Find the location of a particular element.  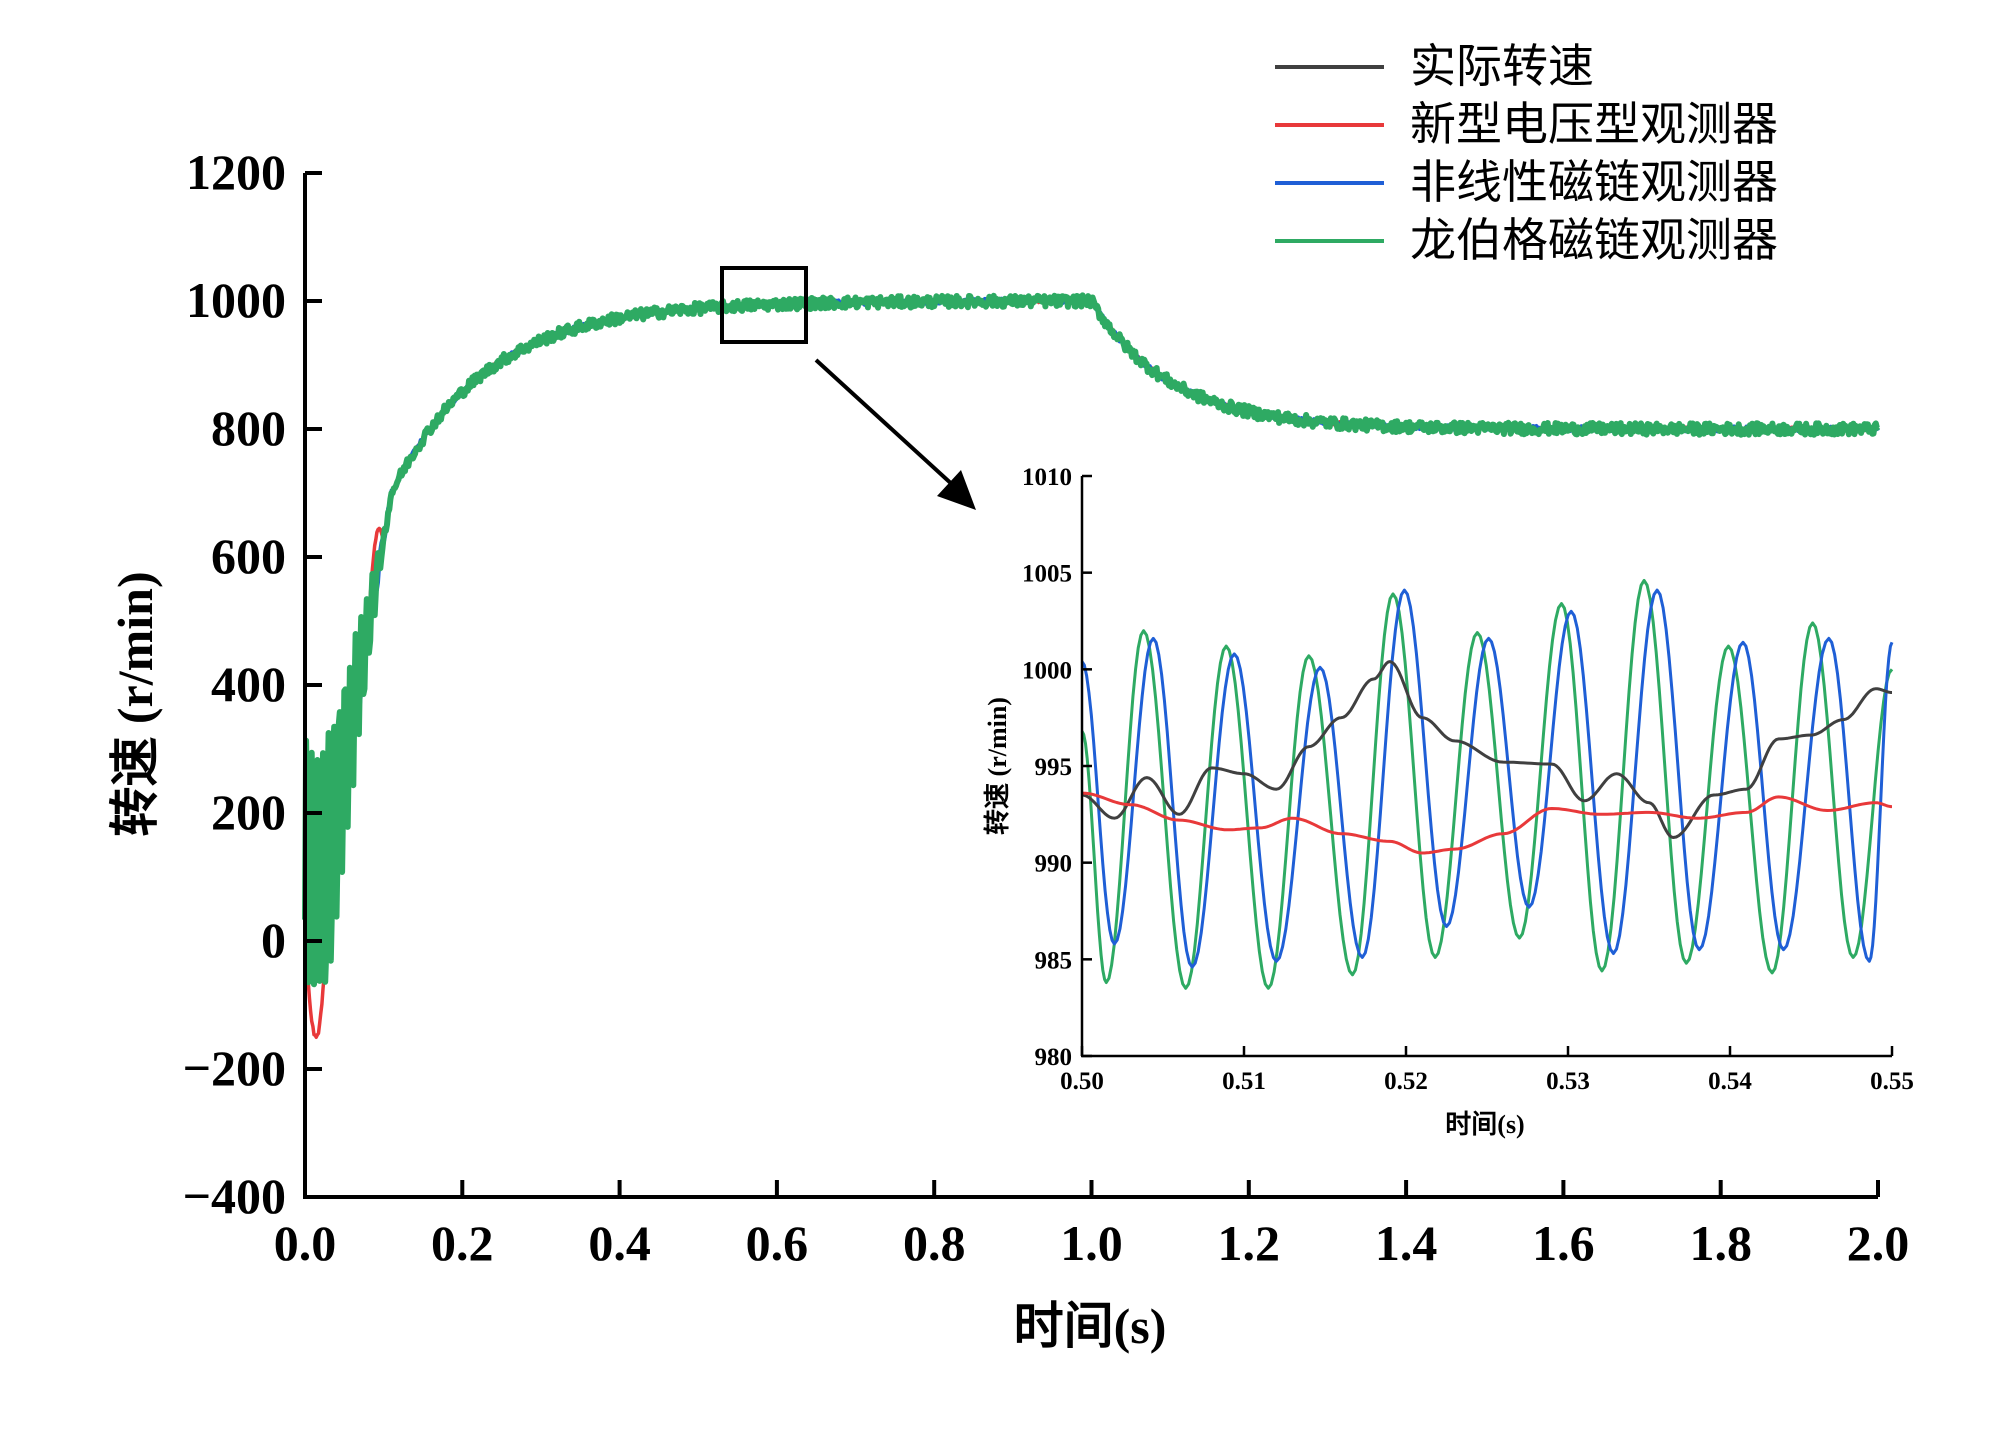

inset-y-tick-label: 995 is located at coordinates (1054, 767).